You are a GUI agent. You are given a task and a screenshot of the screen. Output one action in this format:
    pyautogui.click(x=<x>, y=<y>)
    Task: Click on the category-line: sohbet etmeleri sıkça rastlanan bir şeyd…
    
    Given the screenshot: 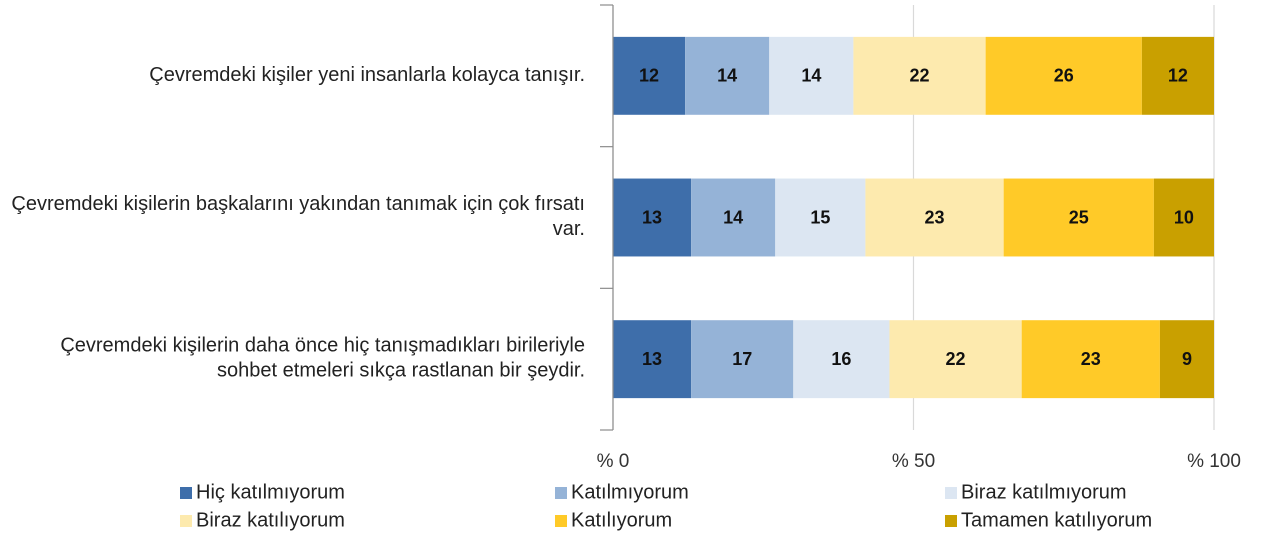 What is the action you would take?
    pyautogui.click(x=401, y=371)
    